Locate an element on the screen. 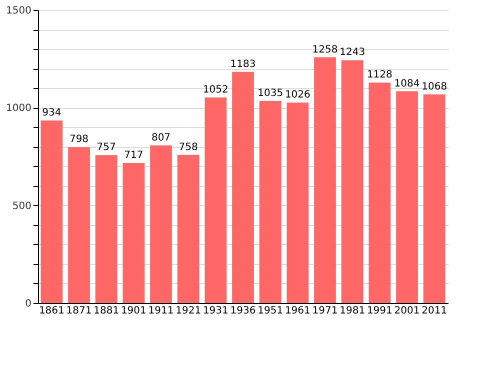  x-tick-label: 1911 is located at coordinates (161, 311).